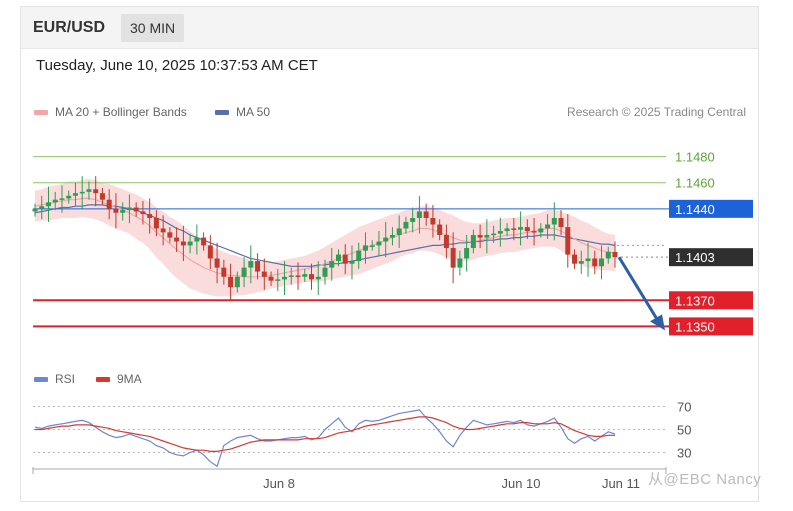 This screenshot has width=793, height=511. Describe the element at coordinates (69, 27) in the screenshot. I see `symbol-title: EUR/USD` at that location.